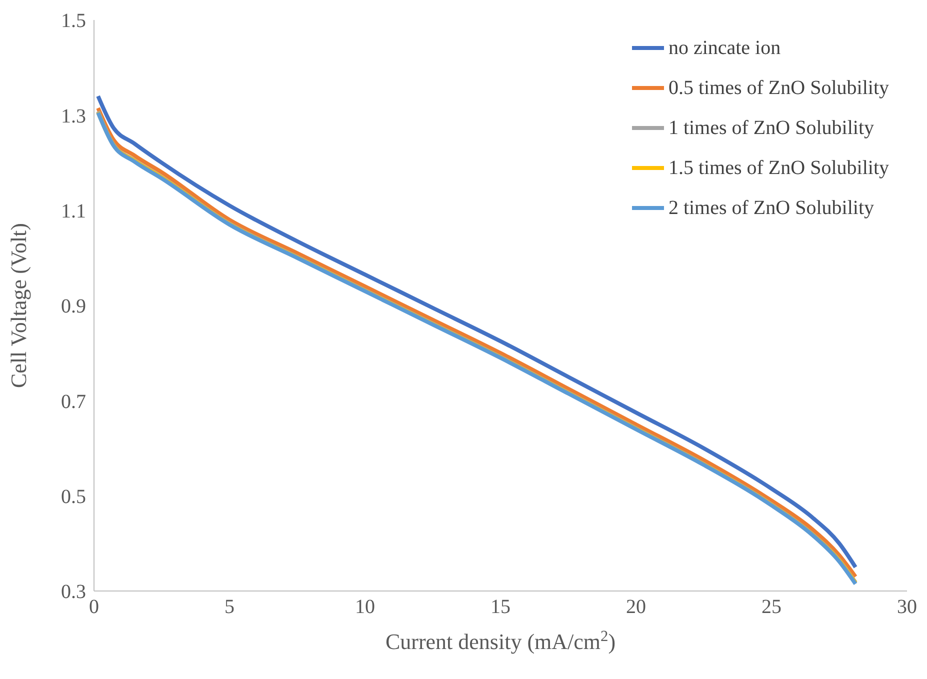  What do you see at coordinates (73, 401) in the screenshot?
I see `y-tick-label: 0.7` at bounding box center [73, 401].